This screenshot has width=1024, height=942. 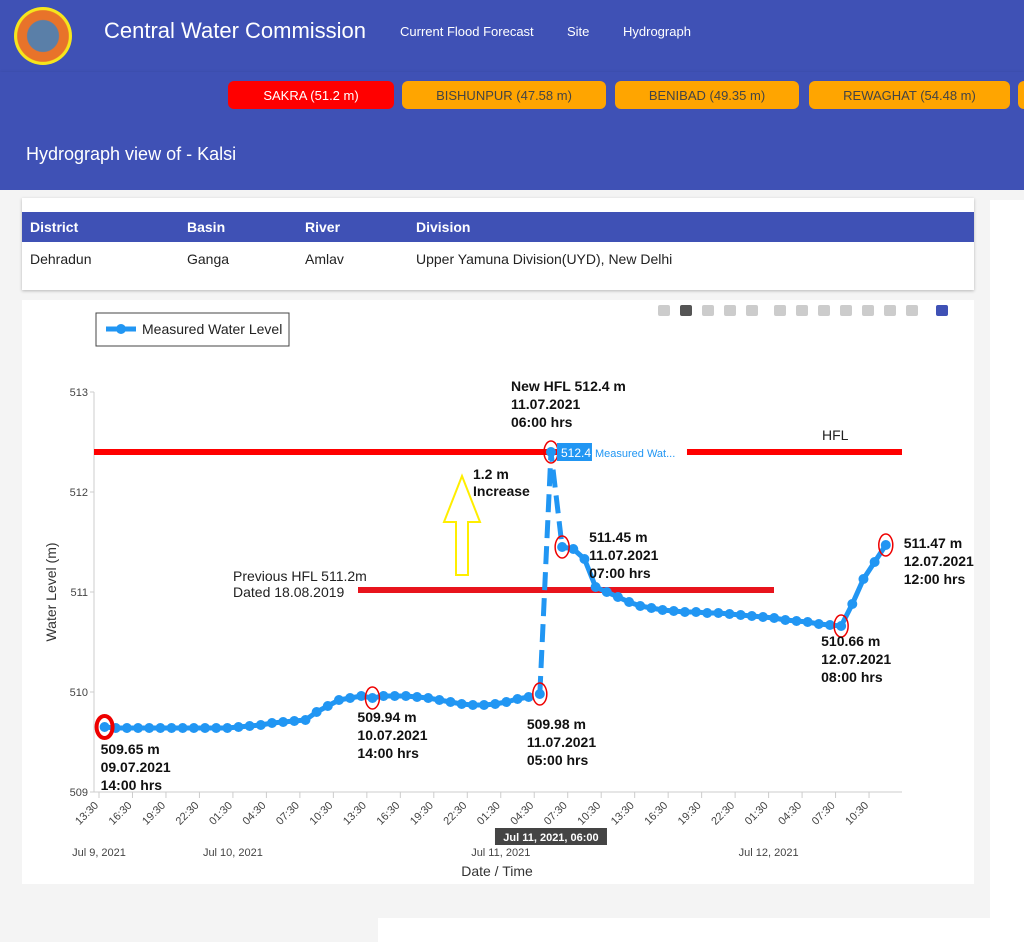 I want to click on station-button: BENIBAD (49.35 m), so click(x=707, y=95).